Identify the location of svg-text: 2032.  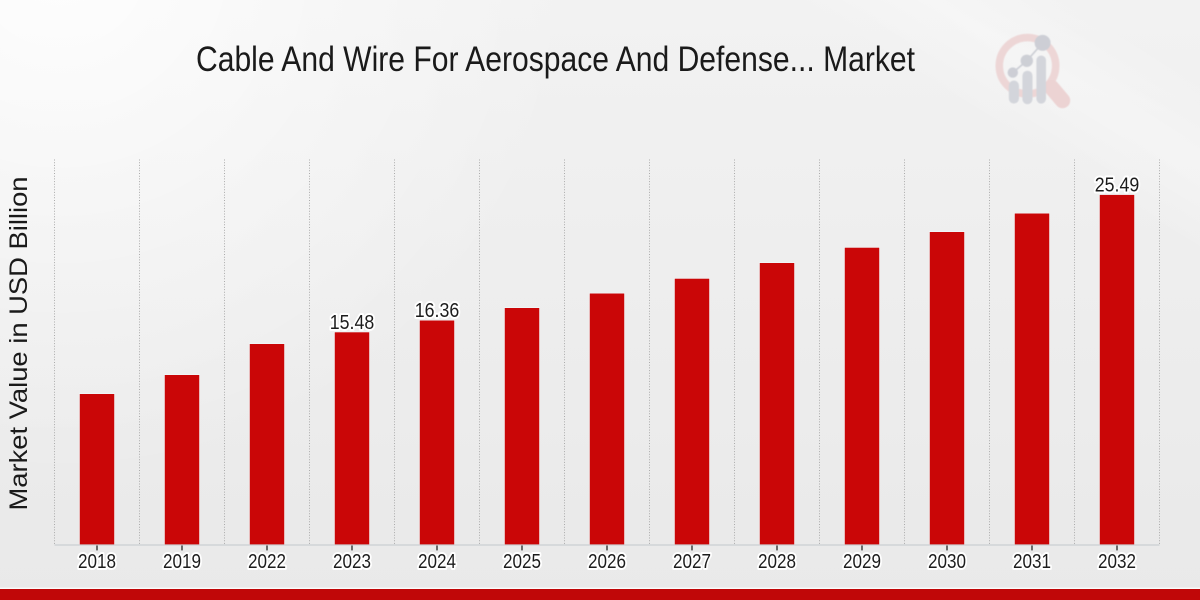
(1117, 562).